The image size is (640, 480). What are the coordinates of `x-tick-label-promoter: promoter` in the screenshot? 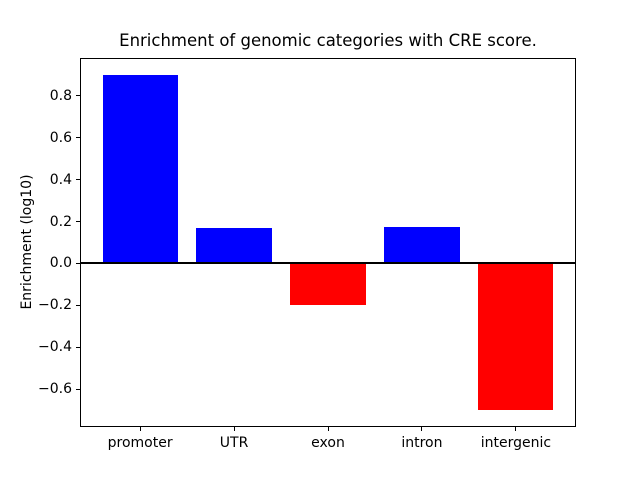 It's located at (140, 443).